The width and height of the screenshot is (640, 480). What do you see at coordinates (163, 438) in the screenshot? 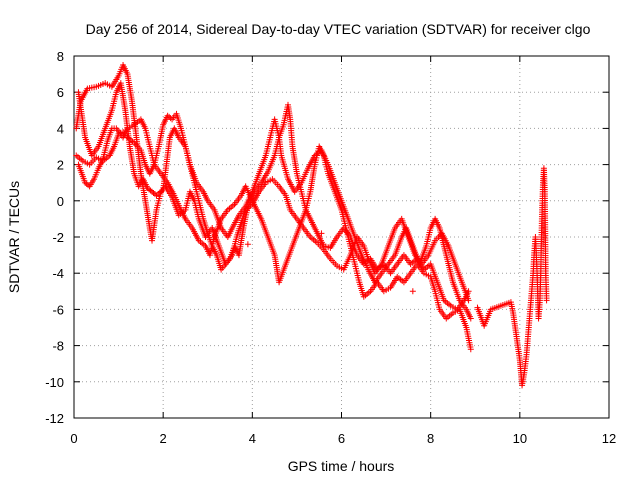
I see `x-tick-label: 2` at bounding box center [163, 438].